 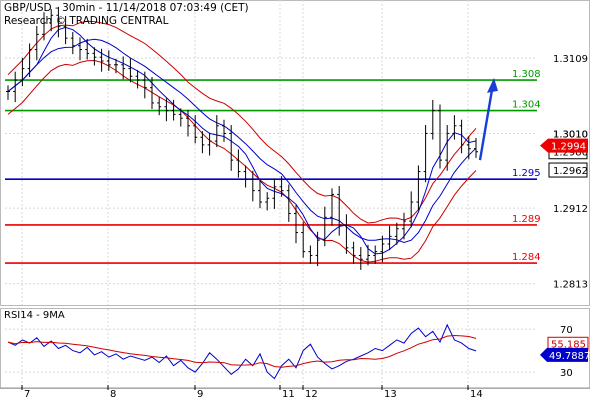 I want to click on level-label: 1.295, so click(x=526, y=173).